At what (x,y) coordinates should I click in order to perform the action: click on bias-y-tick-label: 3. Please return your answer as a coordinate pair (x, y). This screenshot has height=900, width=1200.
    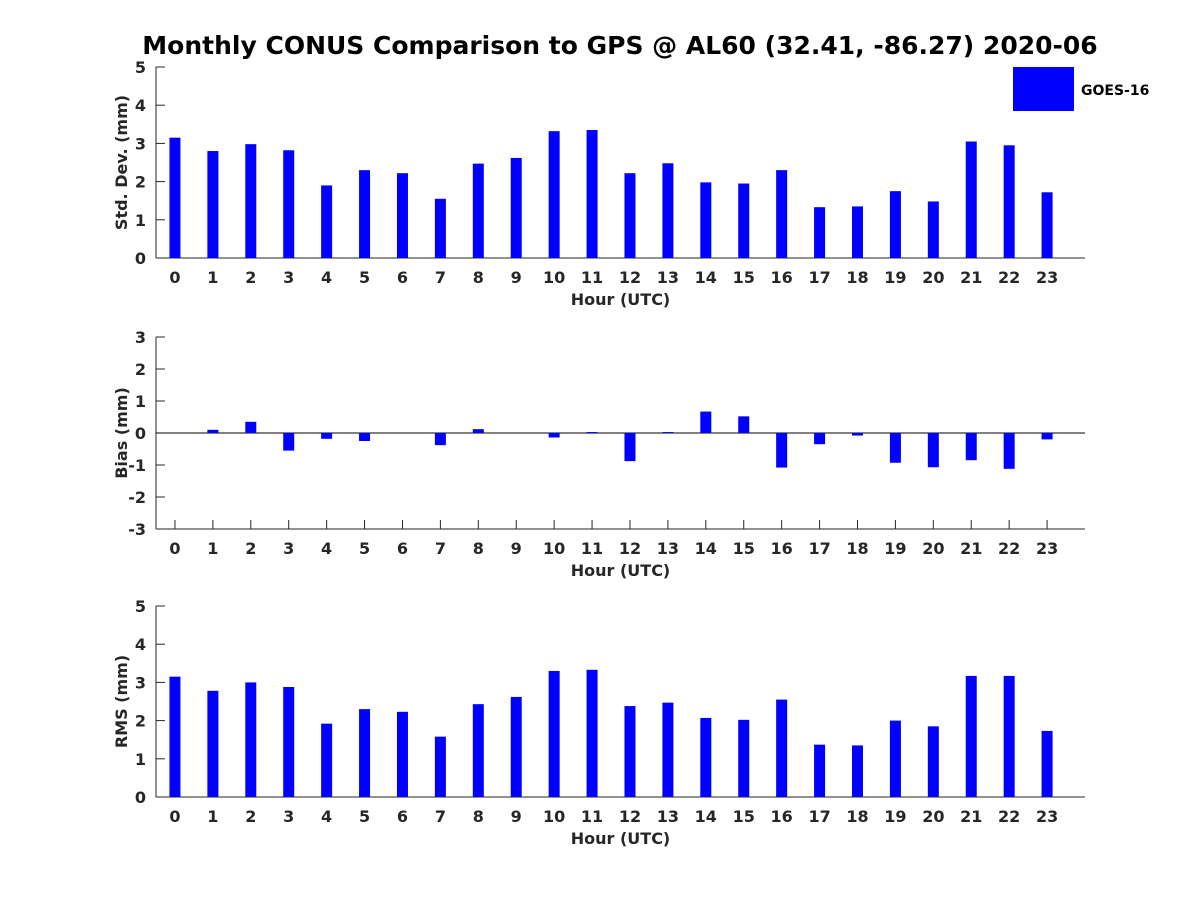
    Looking at the image, I should click on (140, 337).